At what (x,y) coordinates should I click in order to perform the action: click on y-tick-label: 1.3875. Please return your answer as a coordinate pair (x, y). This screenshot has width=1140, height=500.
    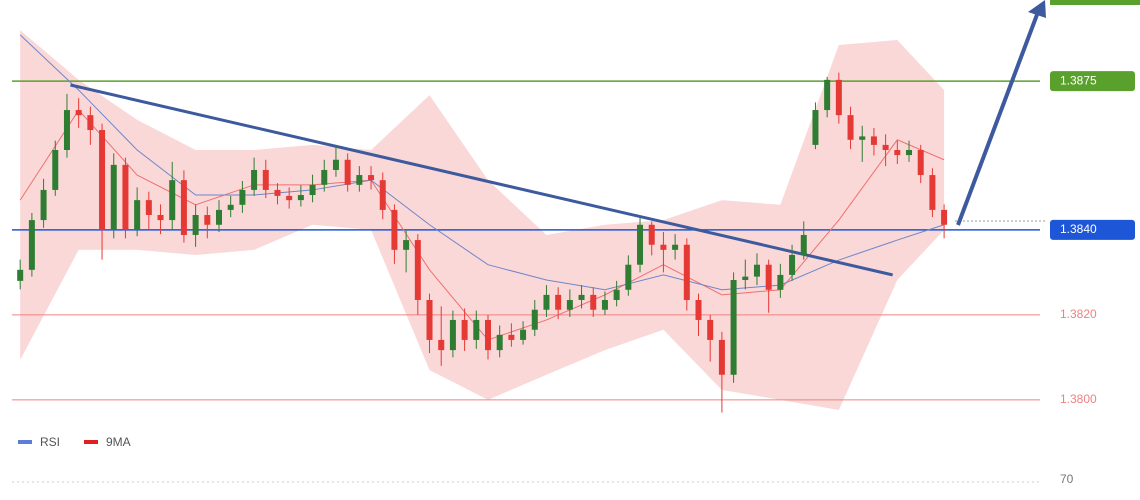
    Looking at the image, I should click on (1078, 80).